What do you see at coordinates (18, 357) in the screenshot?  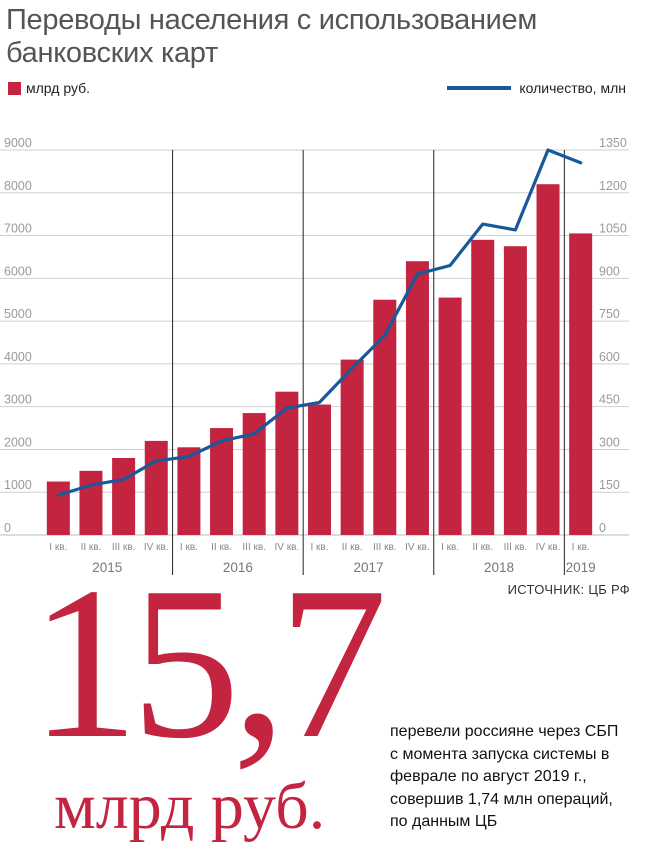 I see `y-left-tick-label: 4000` at bounding box center [18, 357].